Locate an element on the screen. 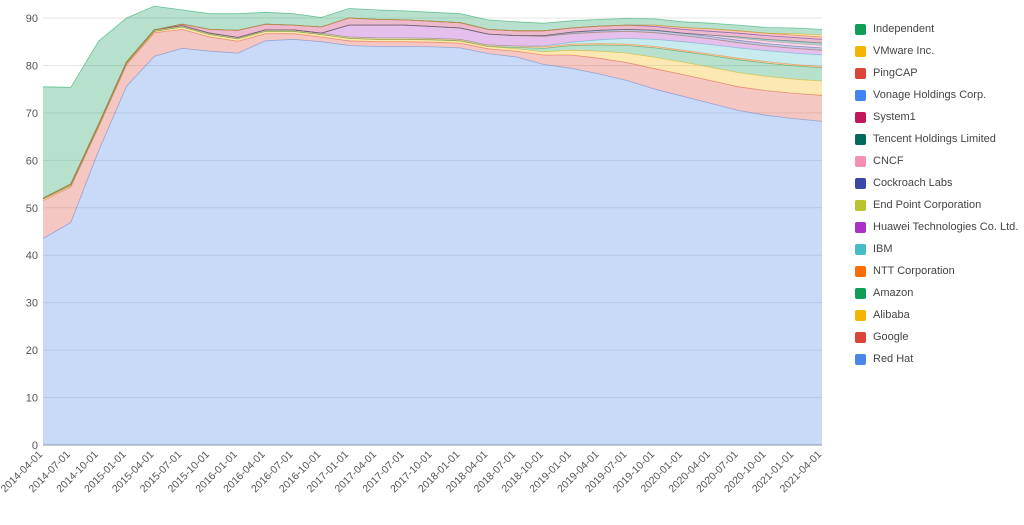 The height and width of the screenshot is (525, 1024). legend-item-red-hat: Red Hat is located at coordinates (936, 359).